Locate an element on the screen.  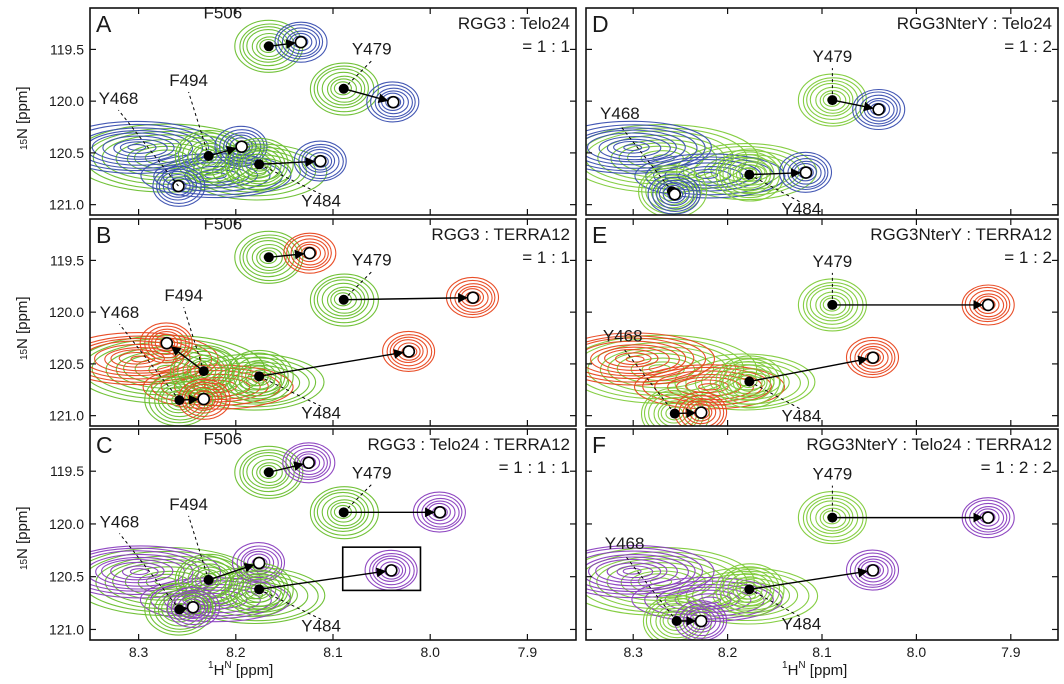
x-tick-label: 8.3 is located at coordinates (139, 652).